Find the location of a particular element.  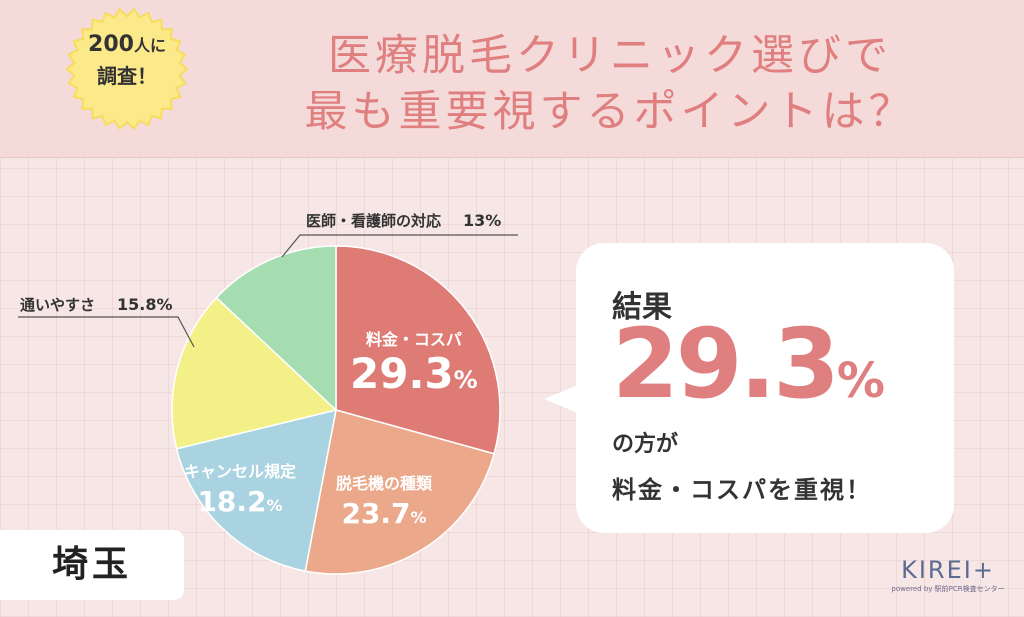

region-label: 埼玉 is located at coordinates (92, 565).